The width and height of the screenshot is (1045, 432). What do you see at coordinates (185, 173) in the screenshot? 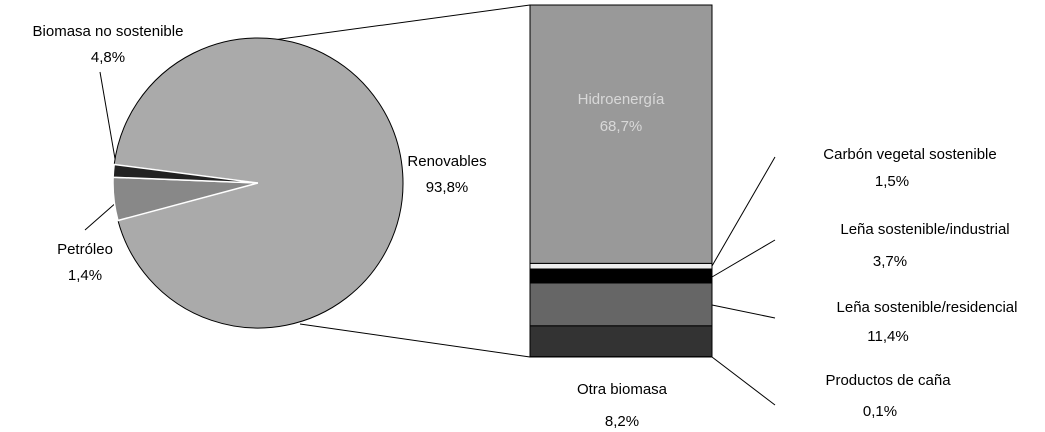
I see `pie-slice` at bounding box center [185, 173].